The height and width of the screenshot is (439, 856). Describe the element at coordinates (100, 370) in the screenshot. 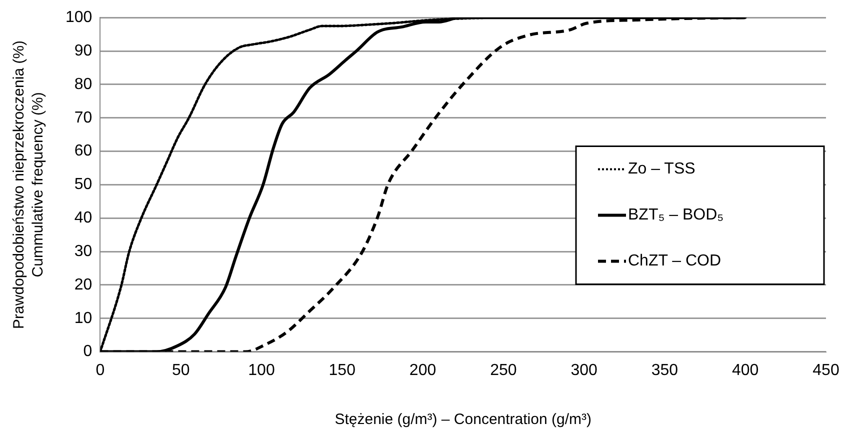

I see `x-tick-label: 0` at that location.